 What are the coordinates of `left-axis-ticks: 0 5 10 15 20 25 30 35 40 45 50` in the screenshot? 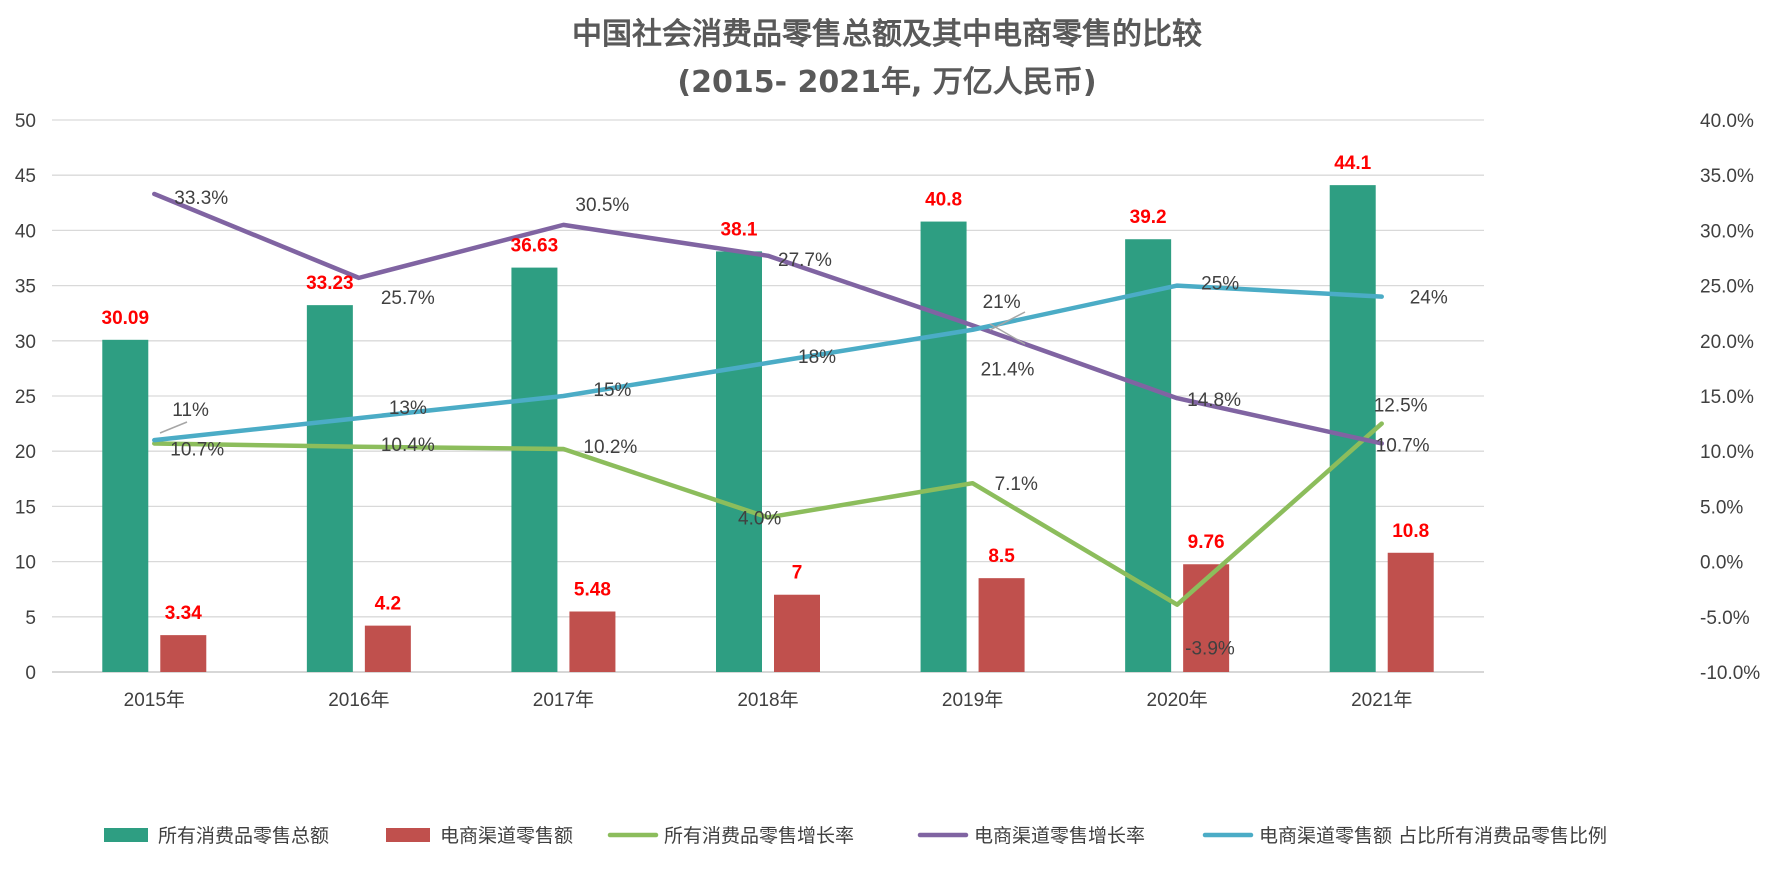 It's located at (25, 397).